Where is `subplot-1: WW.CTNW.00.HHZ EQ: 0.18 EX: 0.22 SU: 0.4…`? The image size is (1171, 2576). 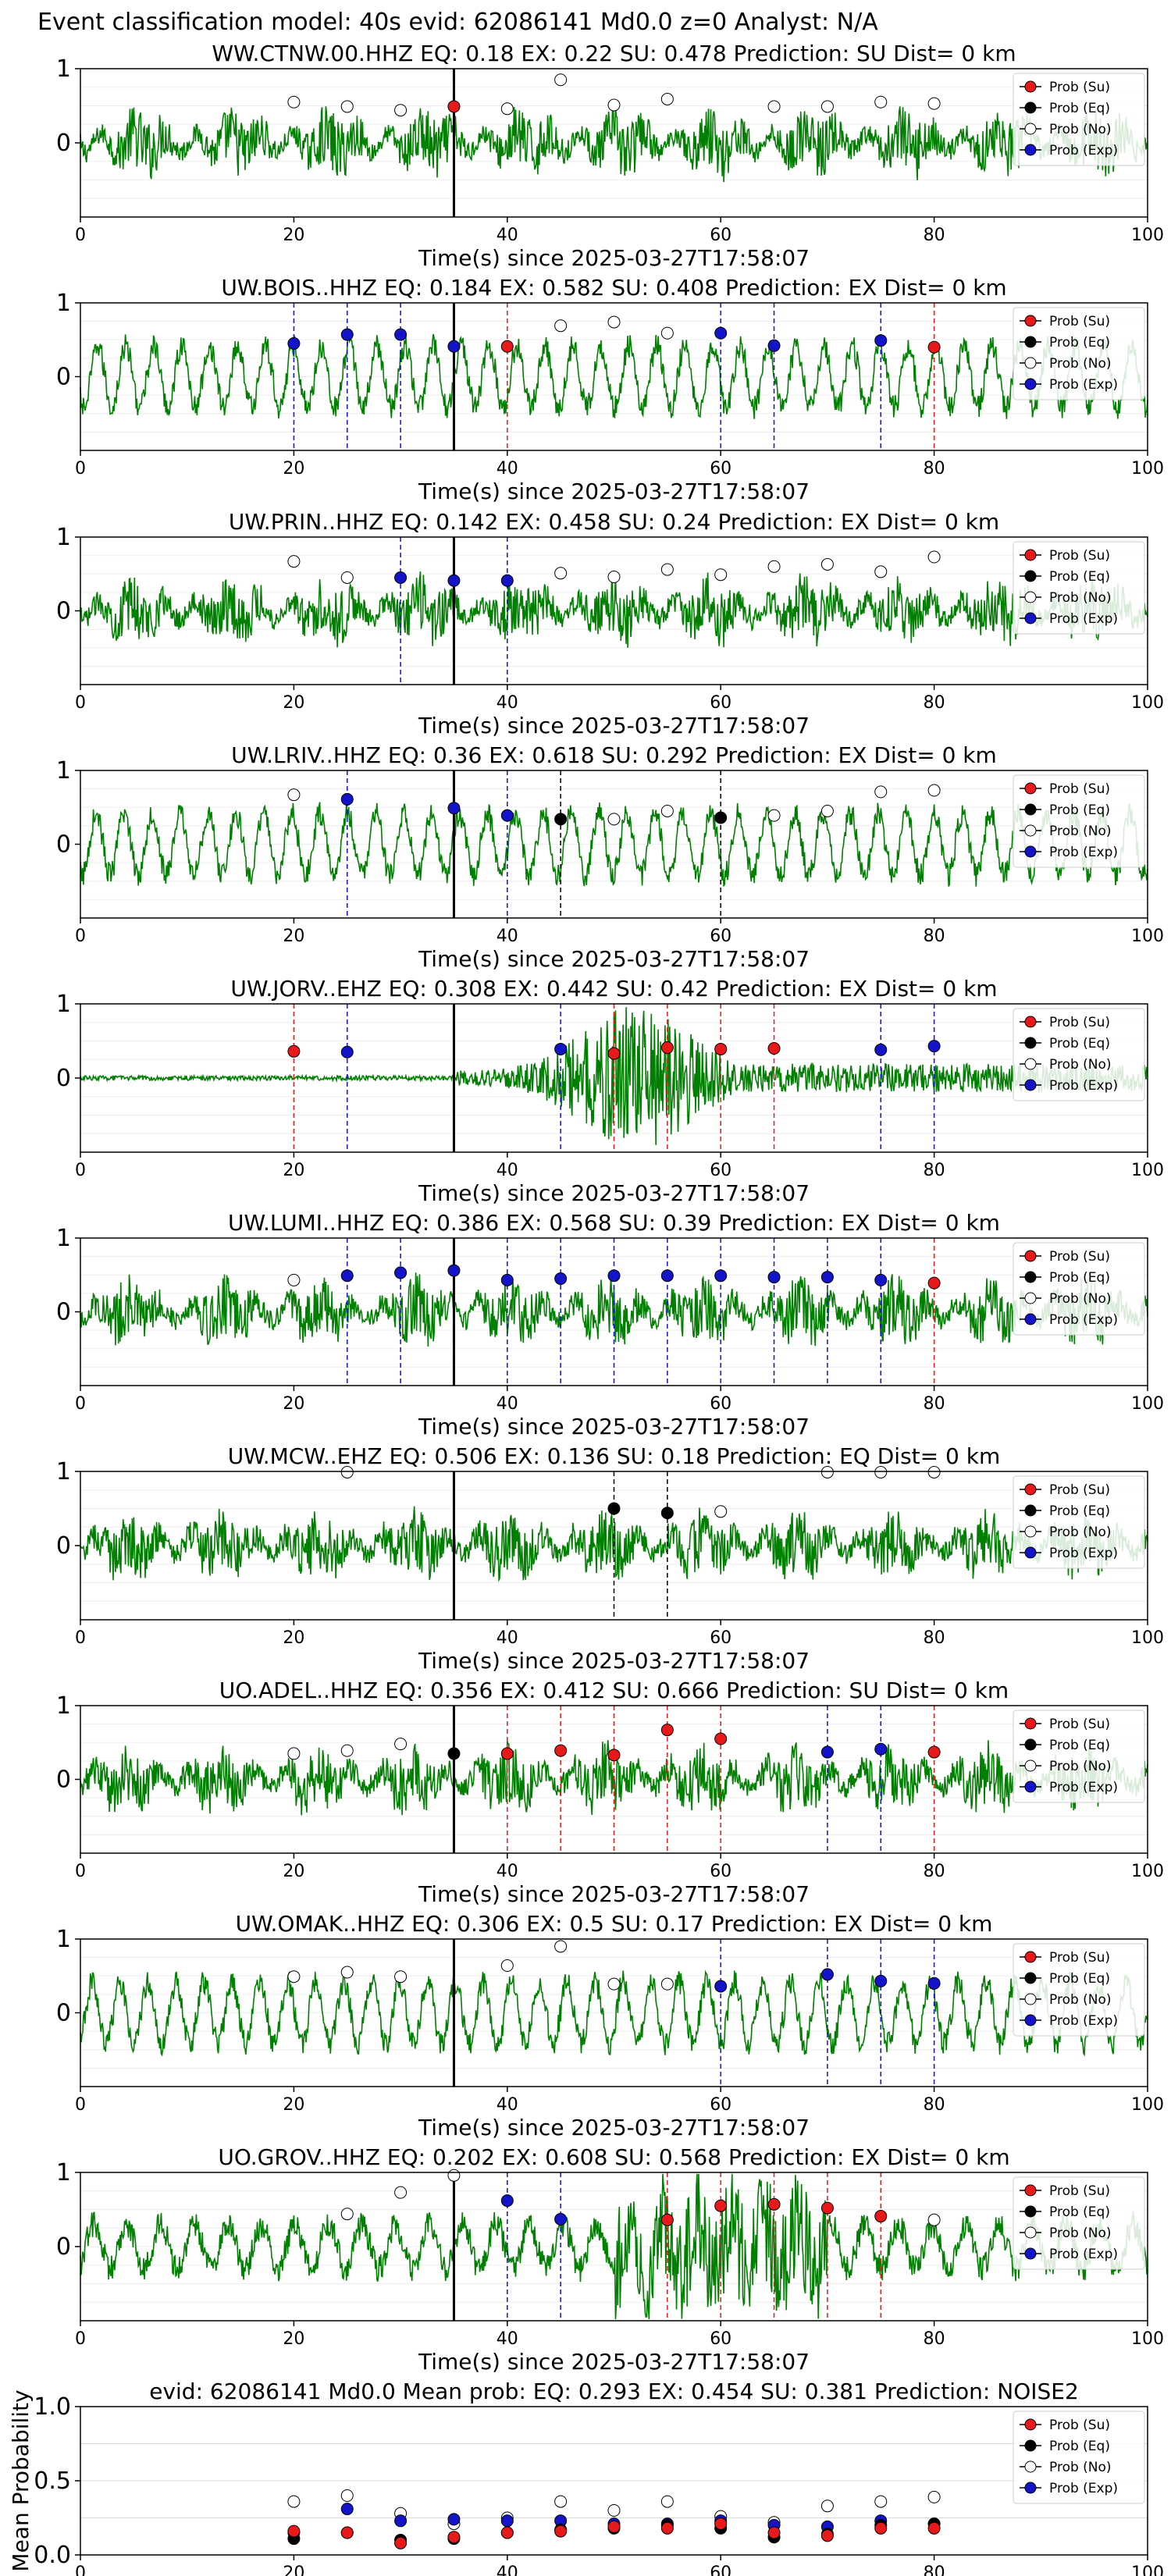 subplot-1: WW.CTNW.00.HHZ EQ: 0.18 EX: 0.22 SU: 0.4… is located at coordinates (610, 156).